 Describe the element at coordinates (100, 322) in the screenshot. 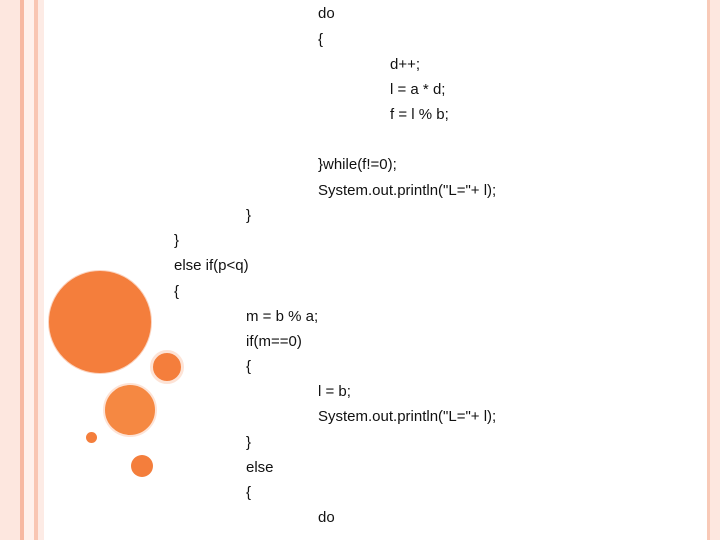

I see `decor-circle-large` at that location.